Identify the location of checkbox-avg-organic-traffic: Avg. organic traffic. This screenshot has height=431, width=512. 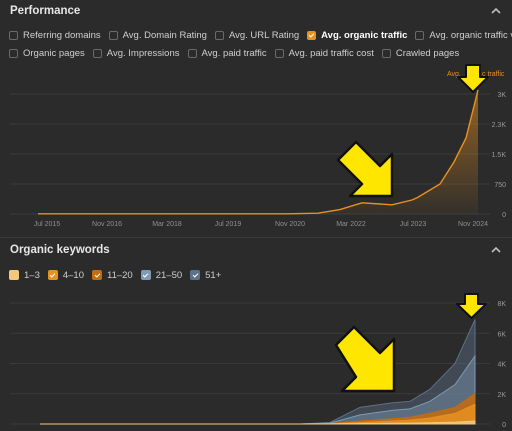
(357, 35).